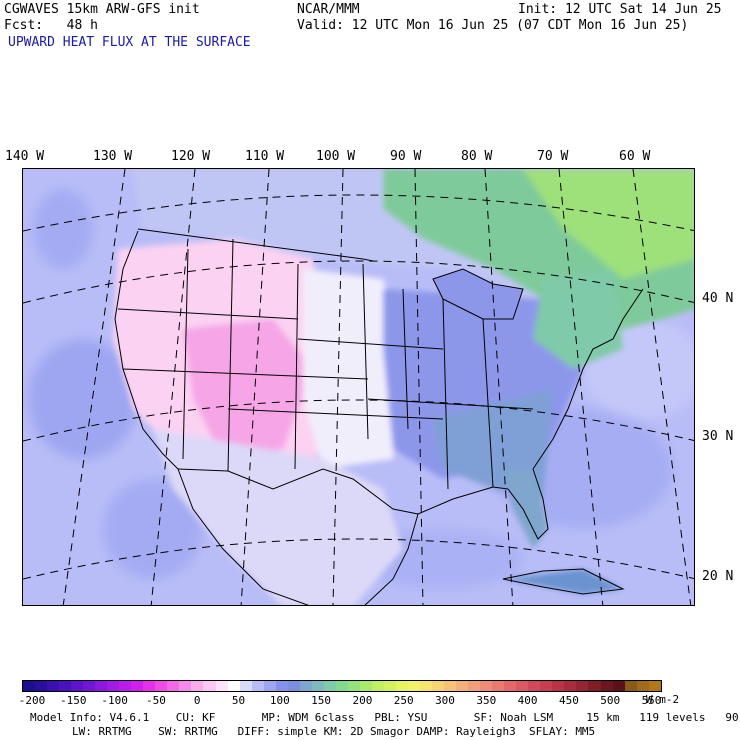 Image resolution: width=740 pixels, height=740 pixels. What do you see at coordinates (445, 700) in the screenshot?
I see `colorbar-tick-label: 300` at bounding box center [445, 700].